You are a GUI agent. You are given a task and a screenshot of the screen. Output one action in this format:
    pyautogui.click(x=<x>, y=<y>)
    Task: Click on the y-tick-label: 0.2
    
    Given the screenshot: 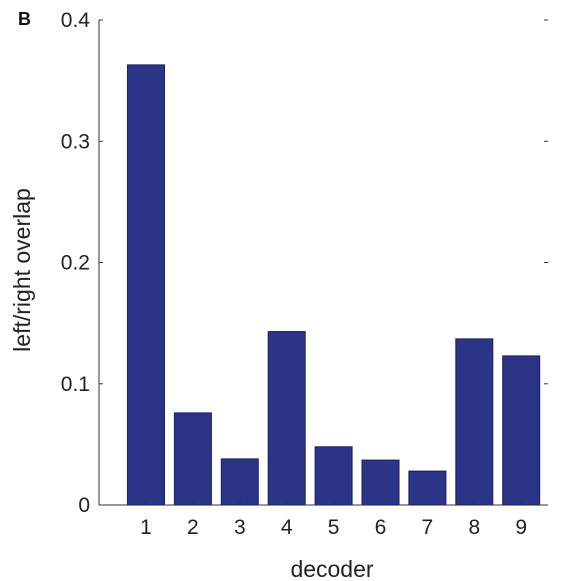 What is the action you would take?
    pyautogui.click(x=75, y=263)
    